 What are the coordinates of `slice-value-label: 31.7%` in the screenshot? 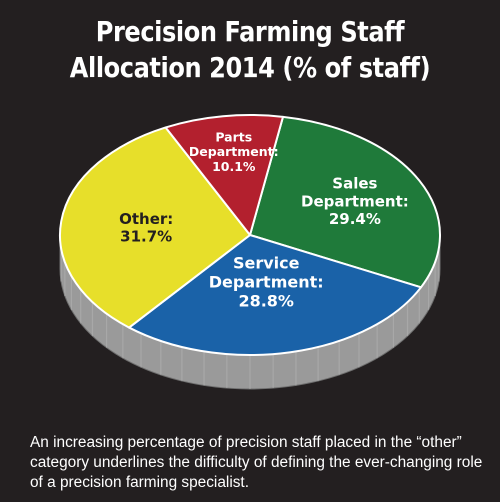 It's located at (146, 237).